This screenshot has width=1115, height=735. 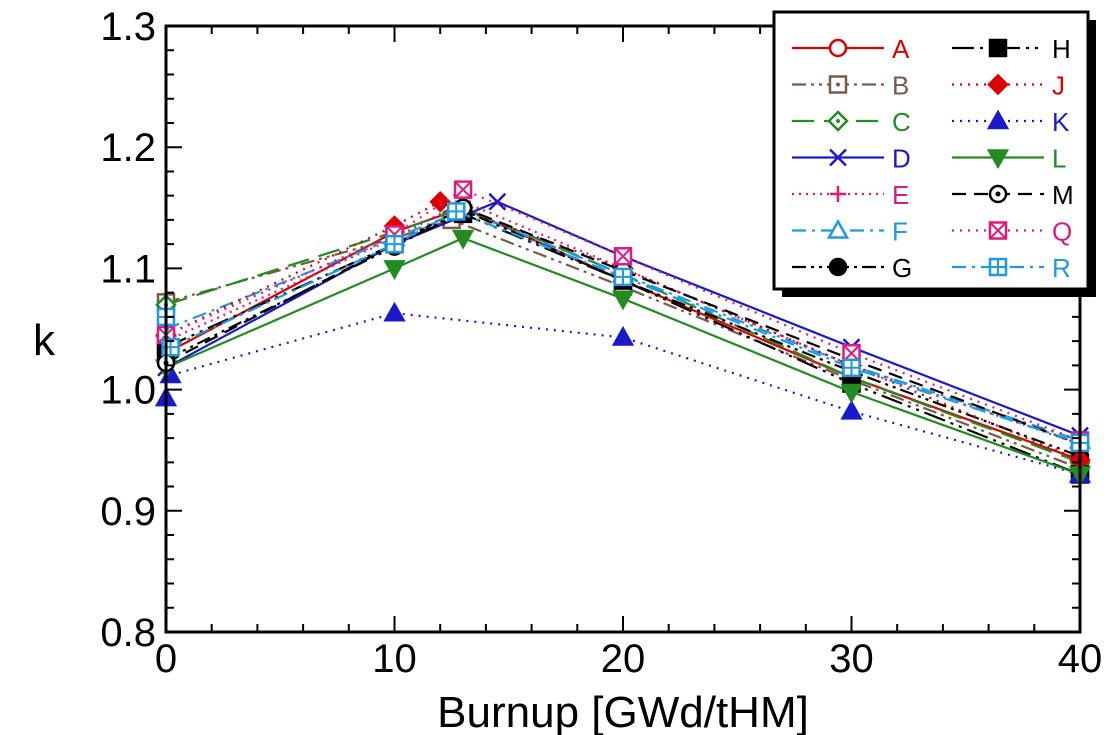 What do you see at coordinates (128, 633) in the screenshot?
I see `y-tick-label: 0.8` at bounding box center [128, 633].